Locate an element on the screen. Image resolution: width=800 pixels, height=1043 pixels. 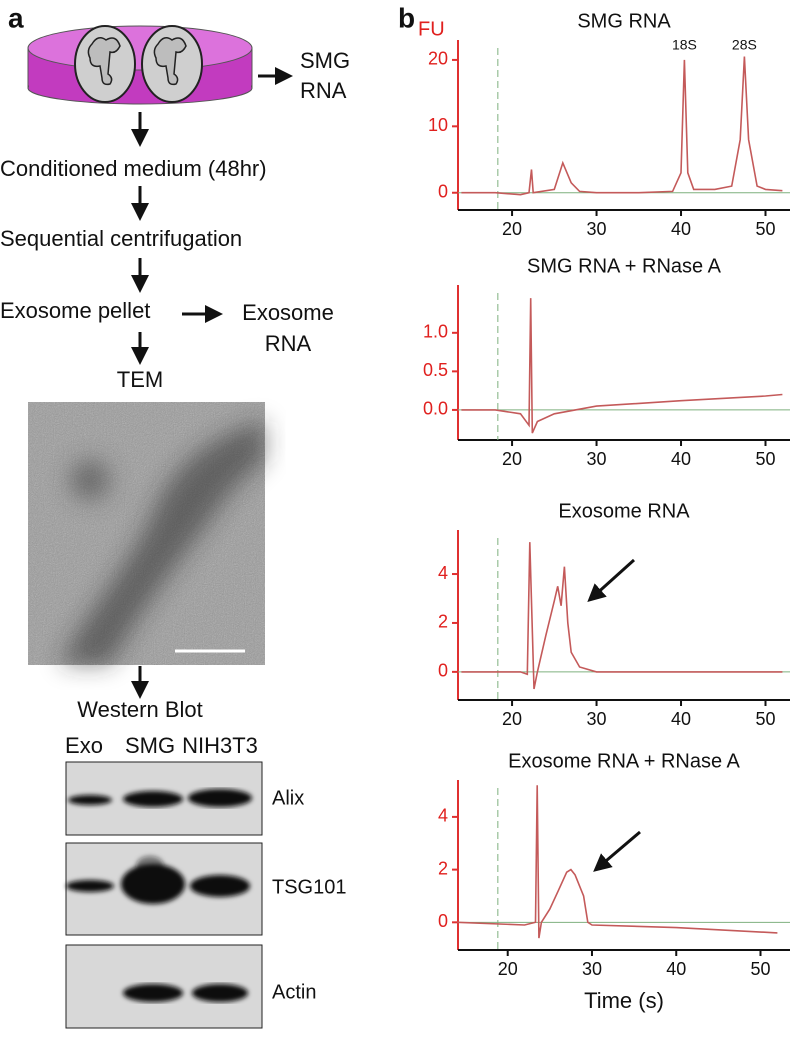
step-label: Sequential centrifugation is located at coordinates (121, 238).